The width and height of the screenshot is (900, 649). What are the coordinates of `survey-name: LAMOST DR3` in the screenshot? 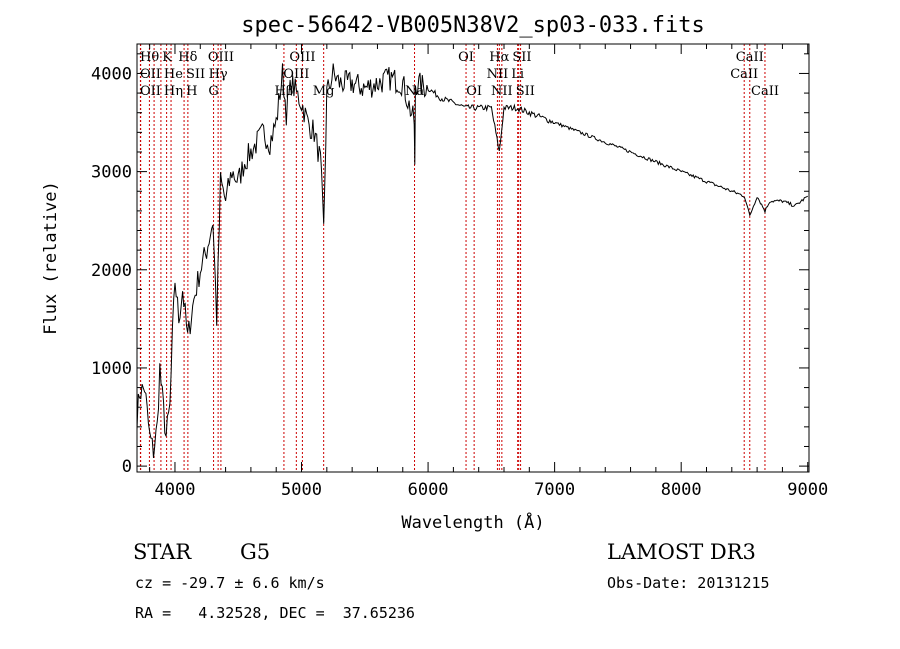 It's located at (681, 552).